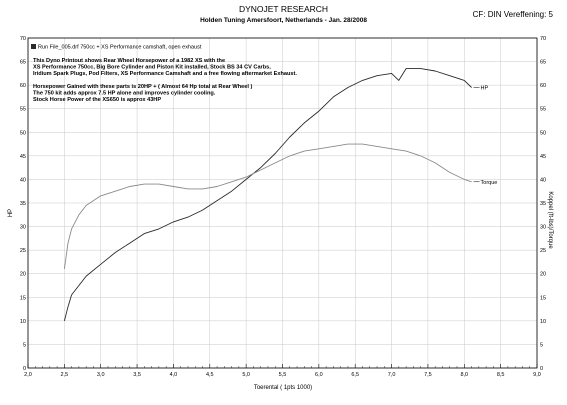  What do you see at coordinates (174, 375) in the screenshot?
I see `x-tick-label: 4,0` at bounding box center [174, 375].